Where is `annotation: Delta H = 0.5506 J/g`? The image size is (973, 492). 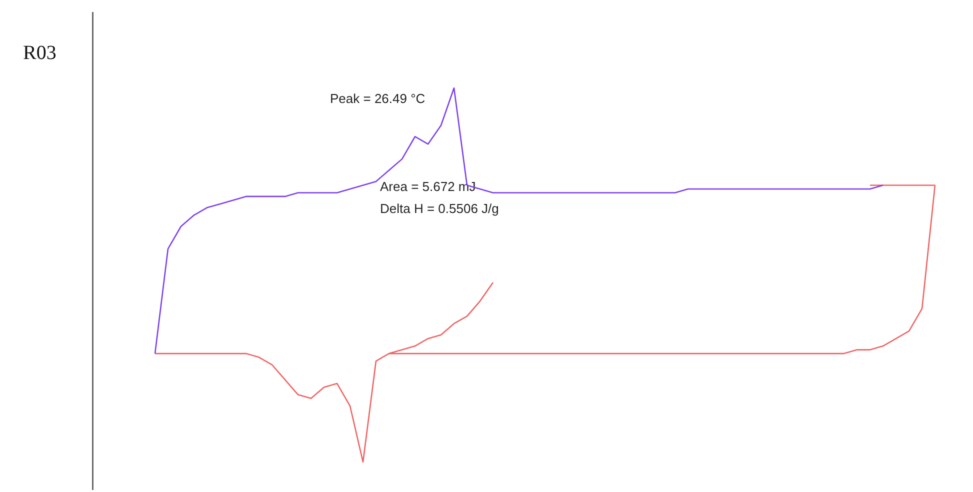
annotation: Delta H = 0.5506 J/g is located at coordinates (439, 208).